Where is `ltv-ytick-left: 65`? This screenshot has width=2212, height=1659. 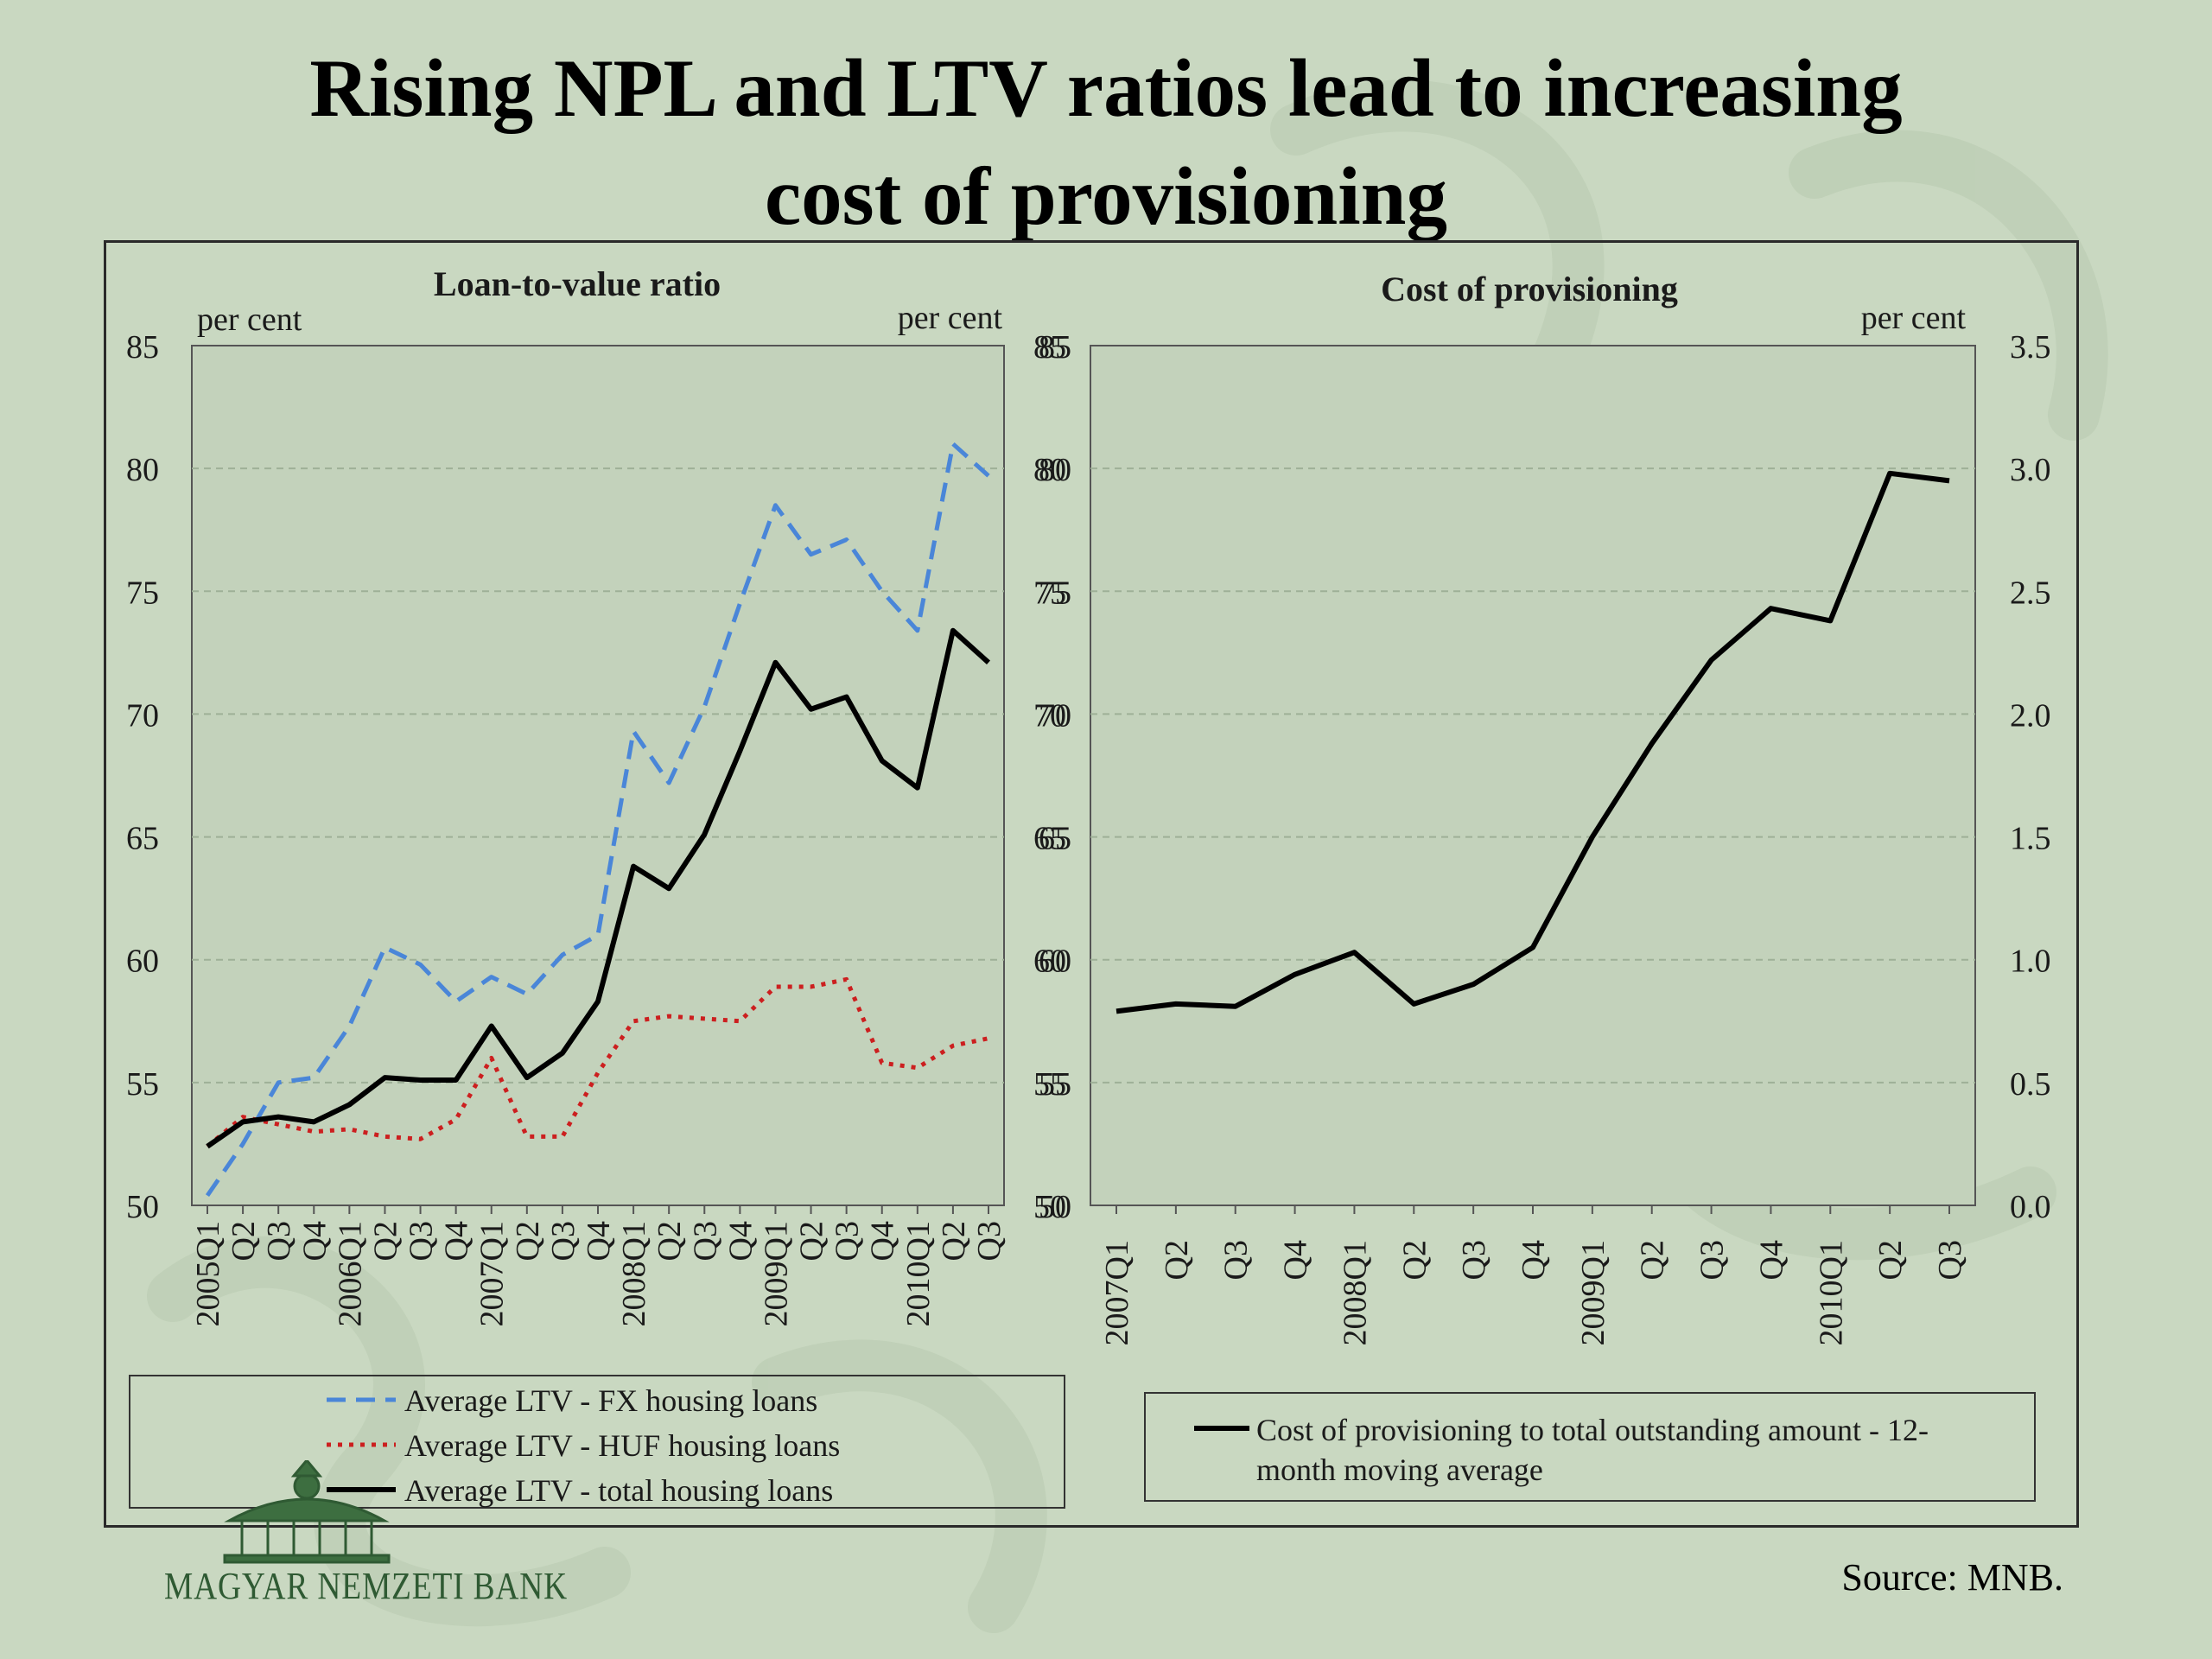 ltv-ytick-left: 65 is located at coordinates (142, 839).